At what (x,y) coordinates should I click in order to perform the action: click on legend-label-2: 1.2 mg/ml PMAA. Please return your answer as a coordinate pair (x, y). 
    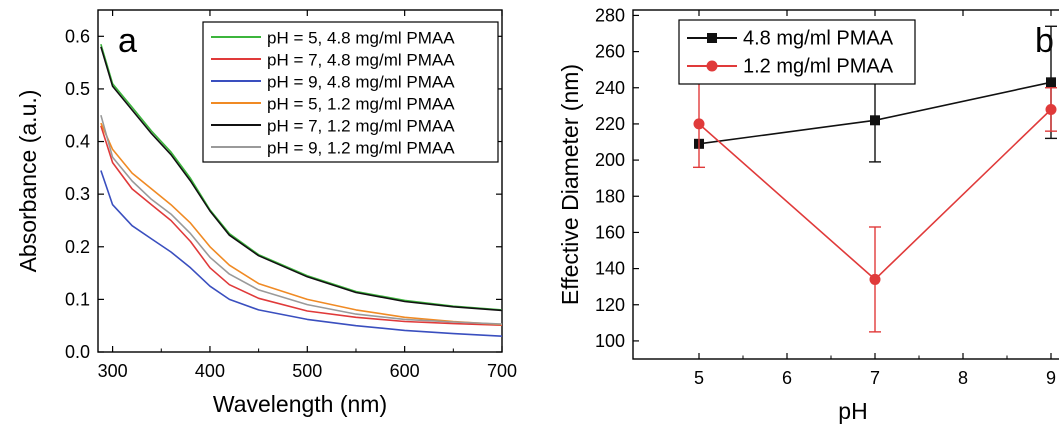
    Looking at the image, I should click on (818, 67).